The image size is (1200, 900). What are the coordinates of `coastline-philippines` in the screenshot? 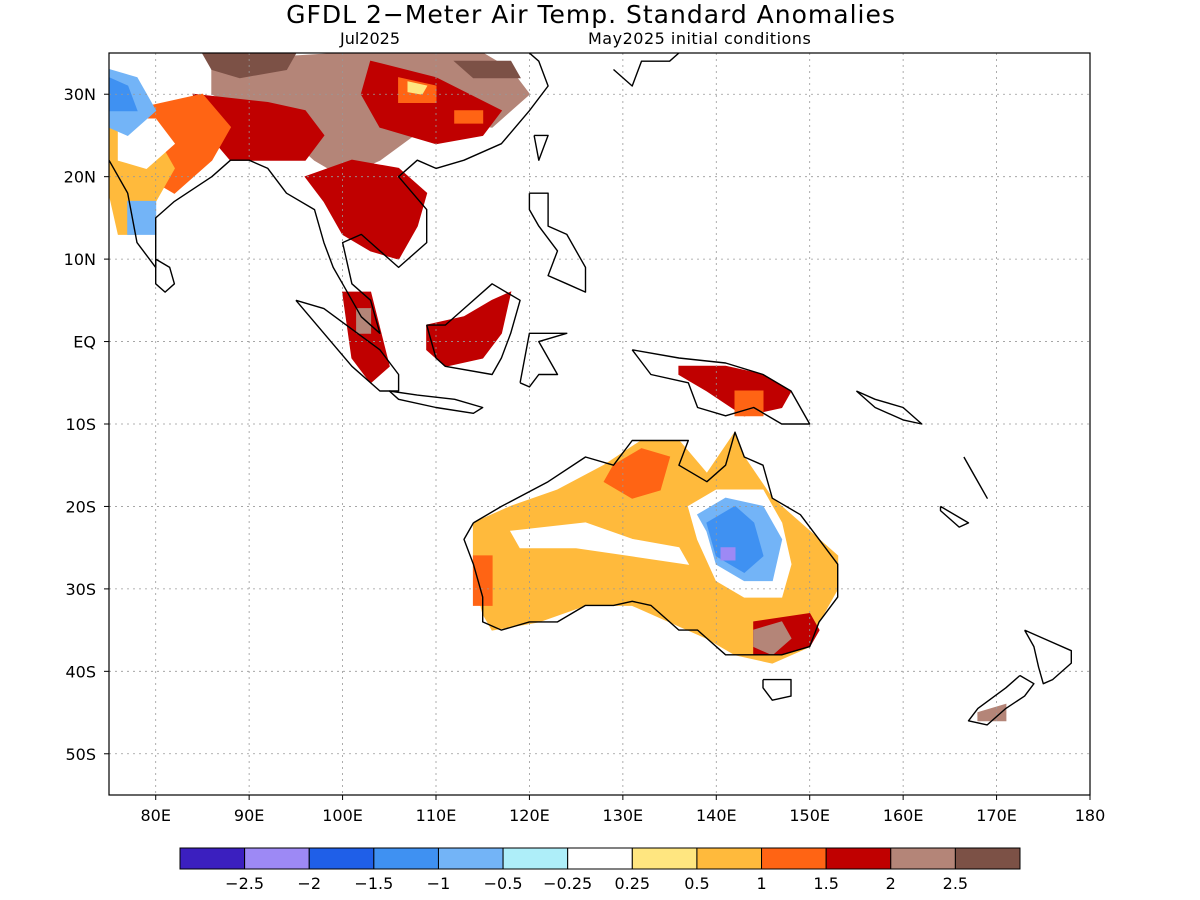 It's located at (557, 242).